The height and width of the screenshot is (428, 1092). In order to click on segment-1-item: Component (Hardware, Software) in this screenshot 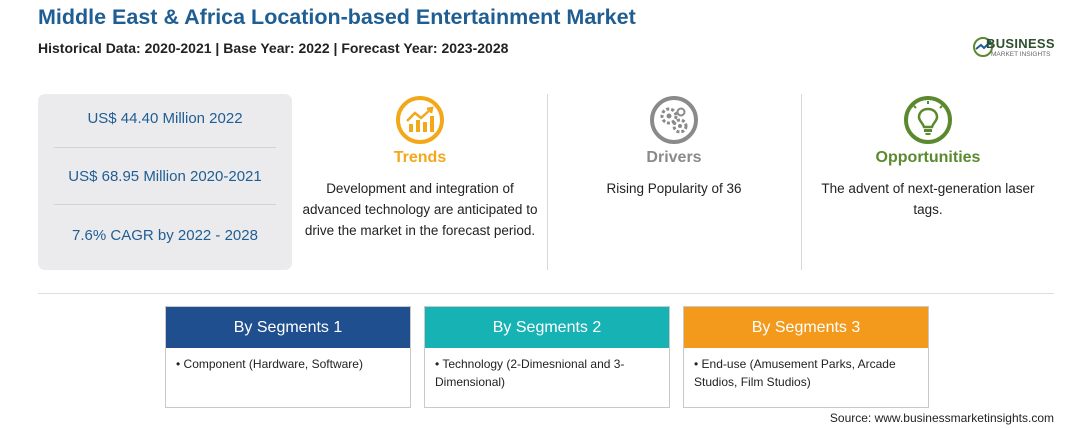, I will do `click(273, 364)`.